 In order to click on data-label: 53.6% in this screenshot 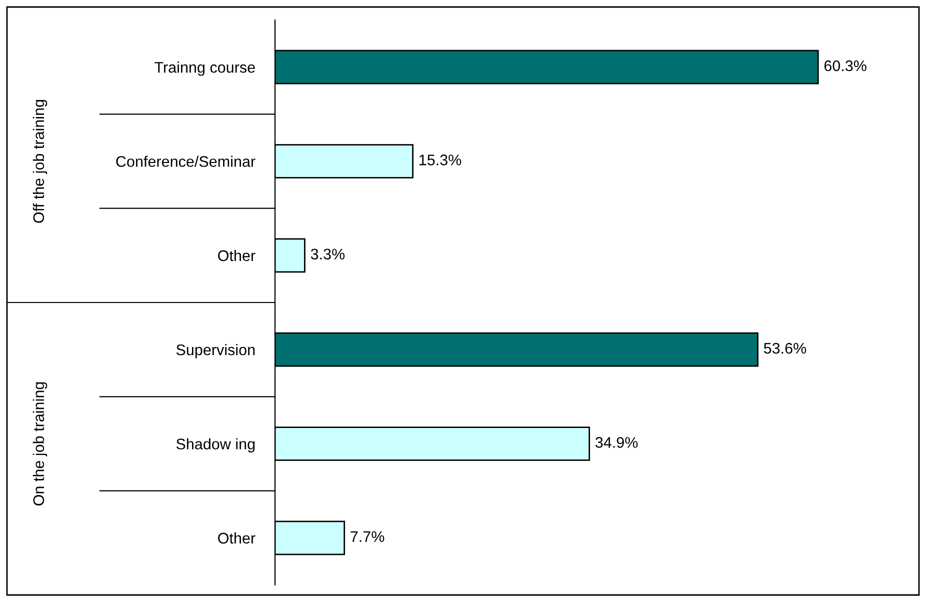, I will do `click(785, 348)`.